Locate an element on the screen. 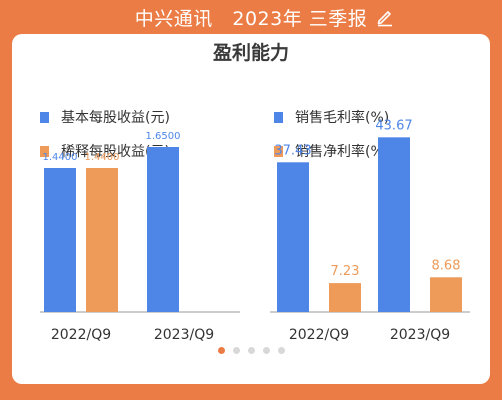 Image resolution: width=502 pixels, height=400 pixels. page-indicator is located at coordinates (251, 350).